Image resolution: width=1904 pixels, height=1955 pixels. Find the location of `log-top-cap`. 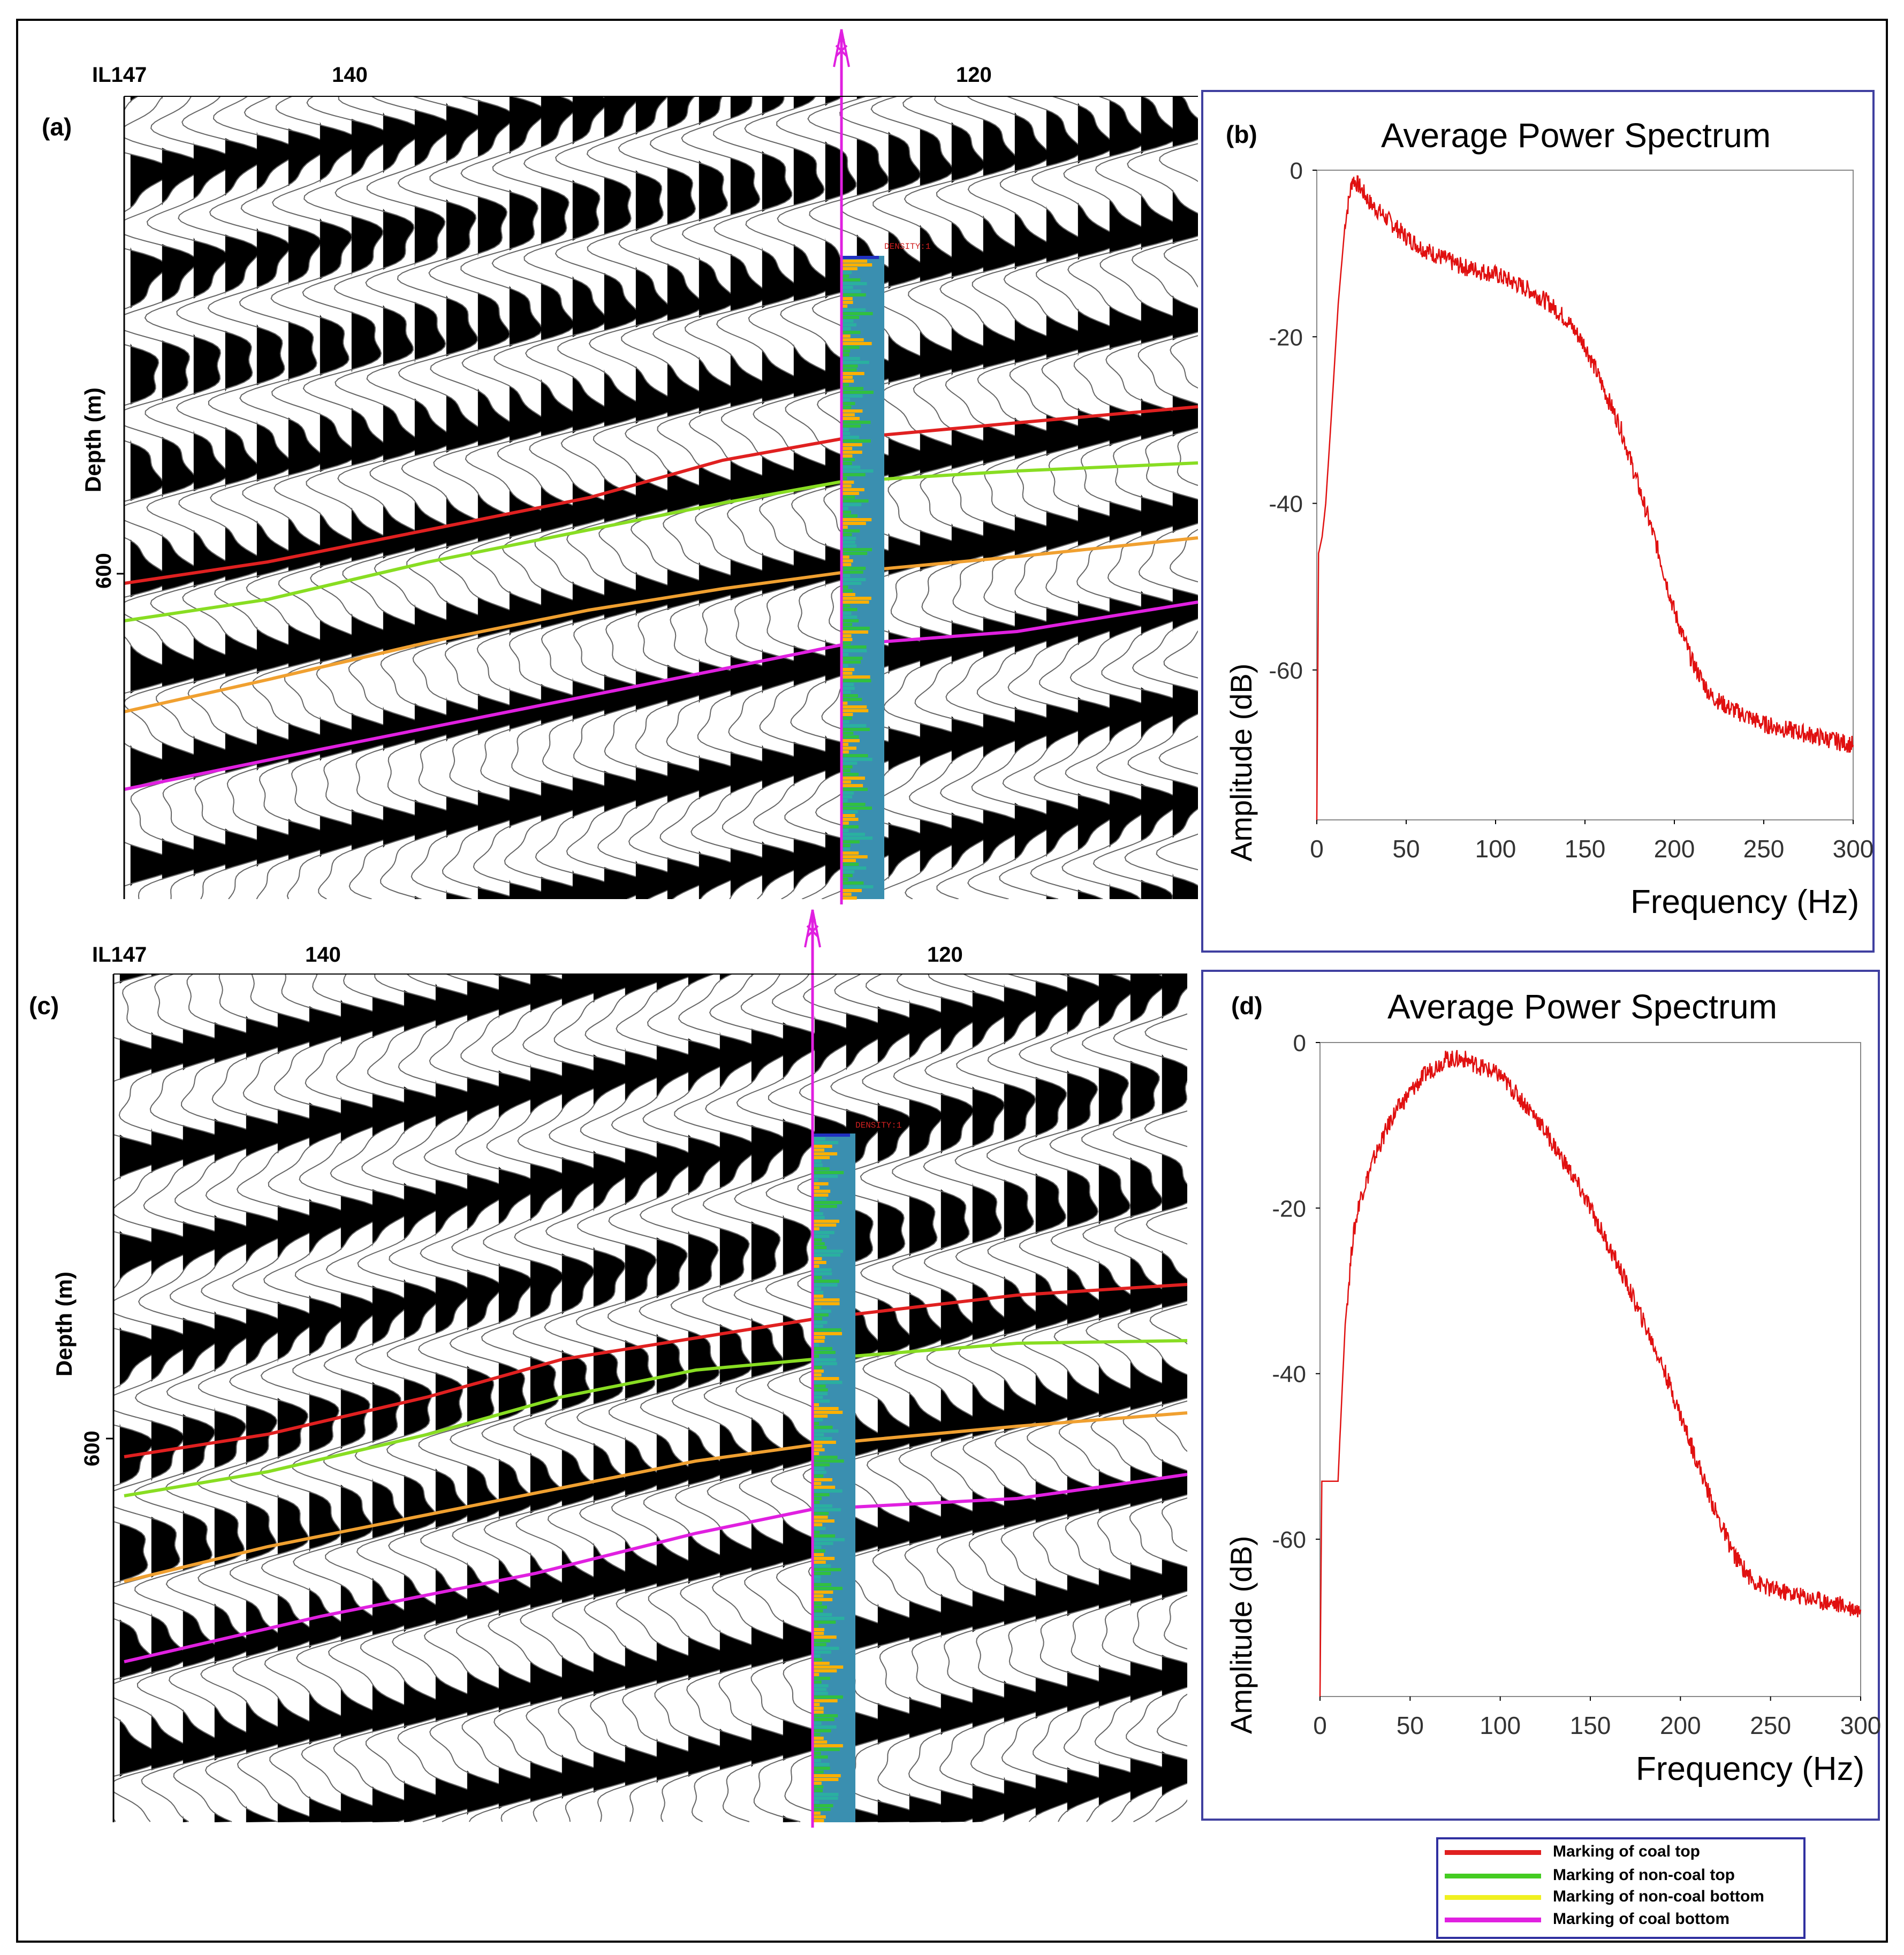

log-top-cap is located at coordinates (860, 257).